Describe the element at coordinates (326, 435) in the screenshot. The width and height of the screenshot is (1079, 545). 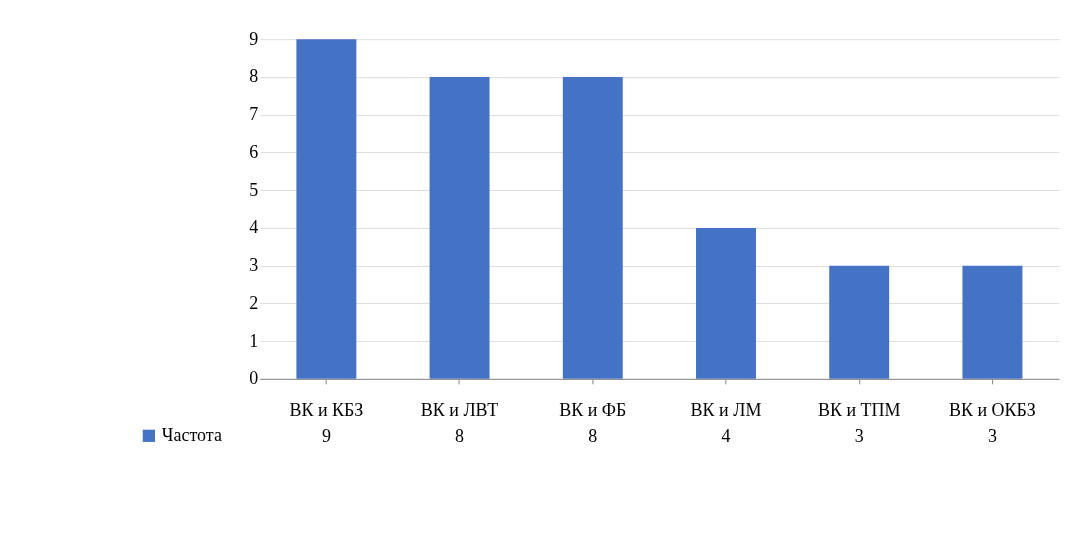
I see `data-label: 9` at that location.